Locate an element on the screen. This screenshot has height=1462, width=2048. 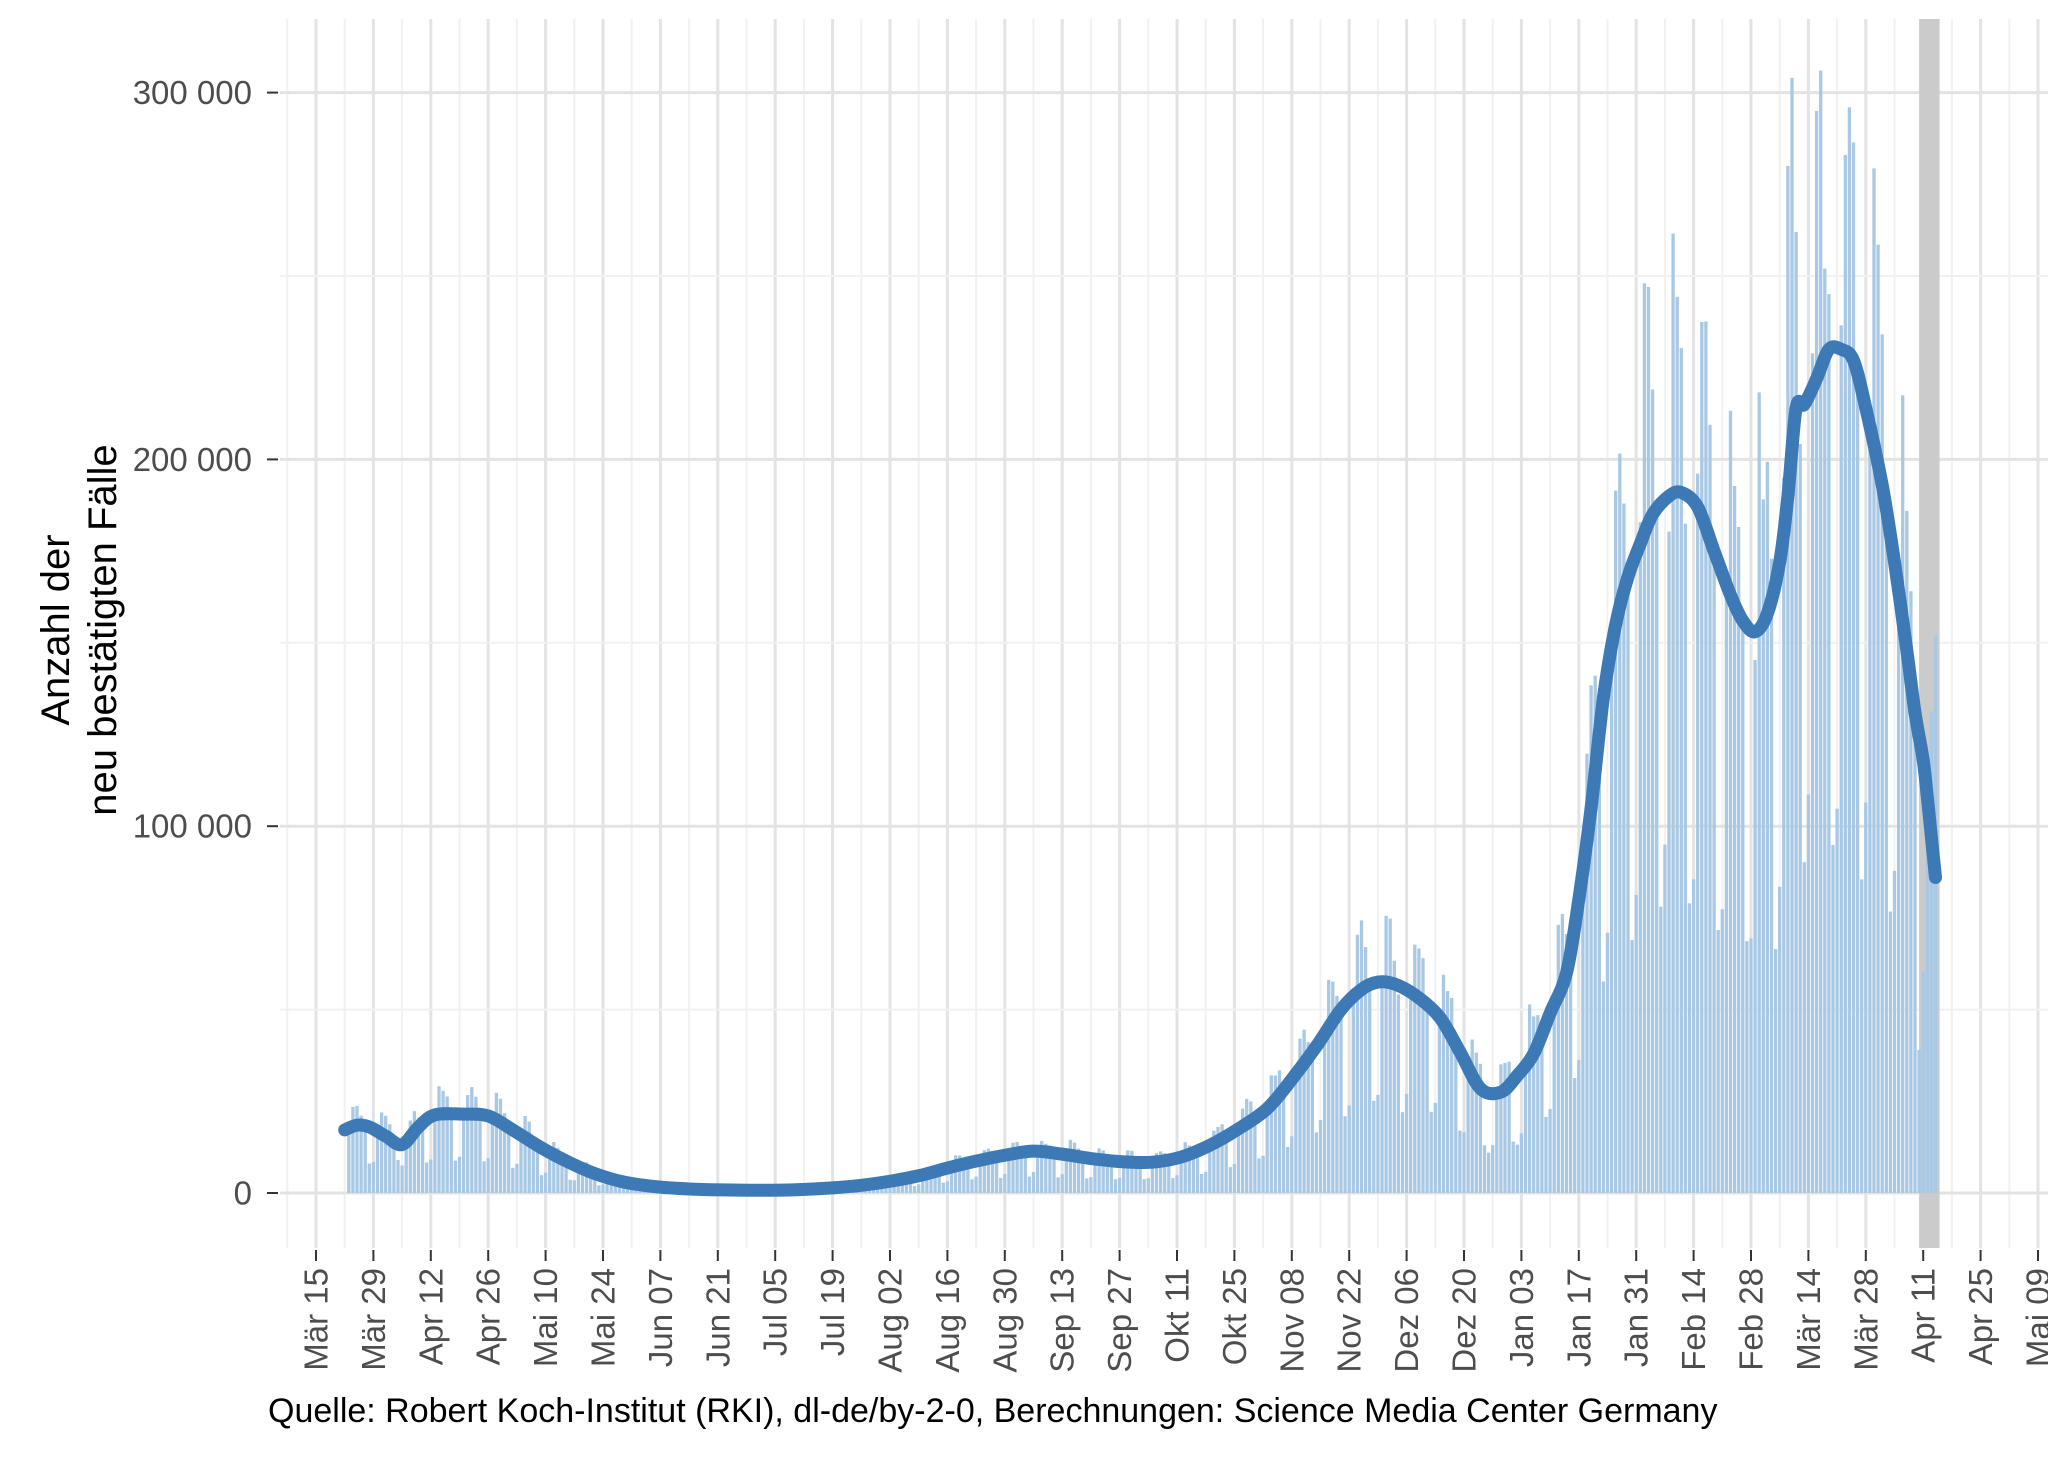
y-tick-label: 200 000 is located at coordinates (192, 459).